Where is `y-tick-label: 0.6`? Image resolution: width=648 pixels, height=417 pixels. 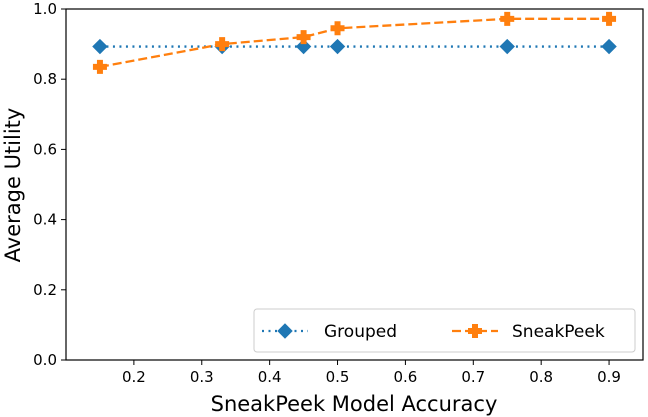 y-tick-label: 0.6 is located at coordinates (45, 149).